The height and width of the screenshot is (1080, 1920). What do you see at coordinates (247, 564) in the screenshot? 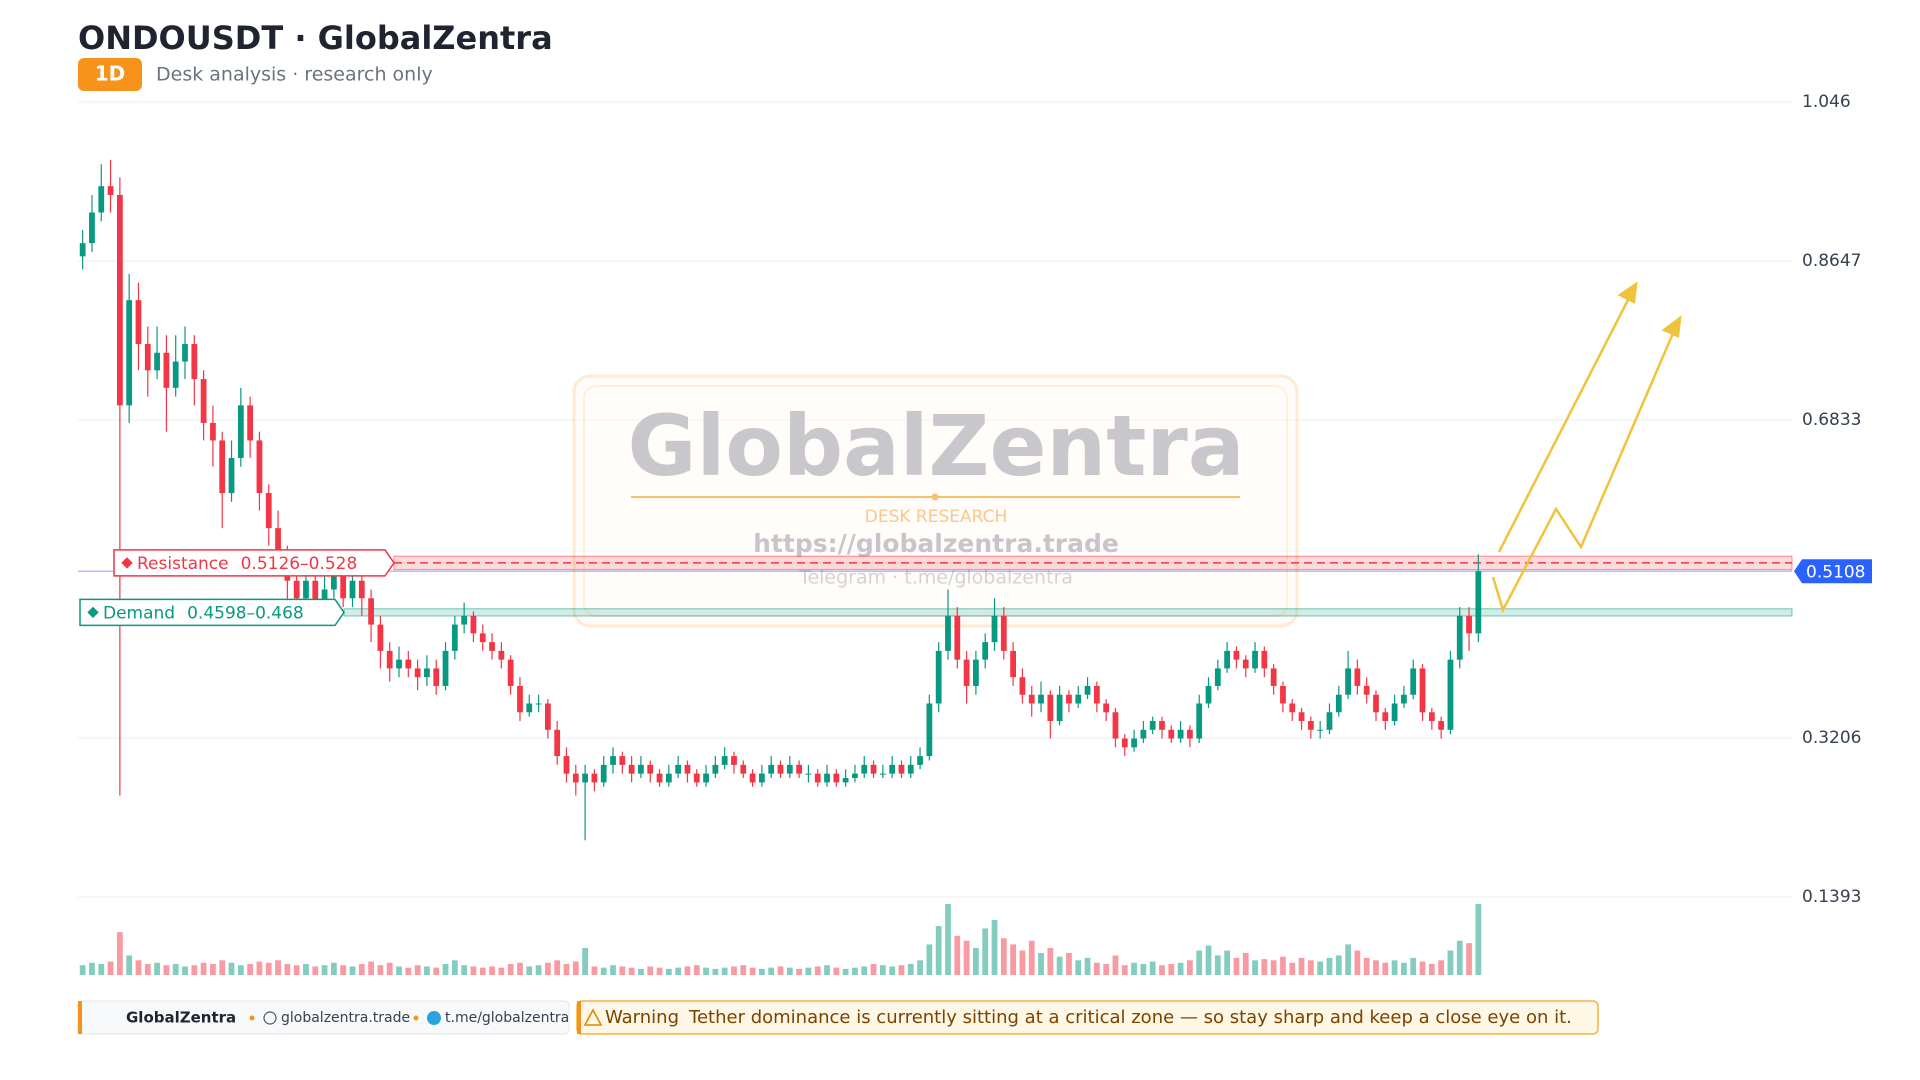
I see `zone-label: Resistance 0.5126–0.528` at bounding box center [247, 564].